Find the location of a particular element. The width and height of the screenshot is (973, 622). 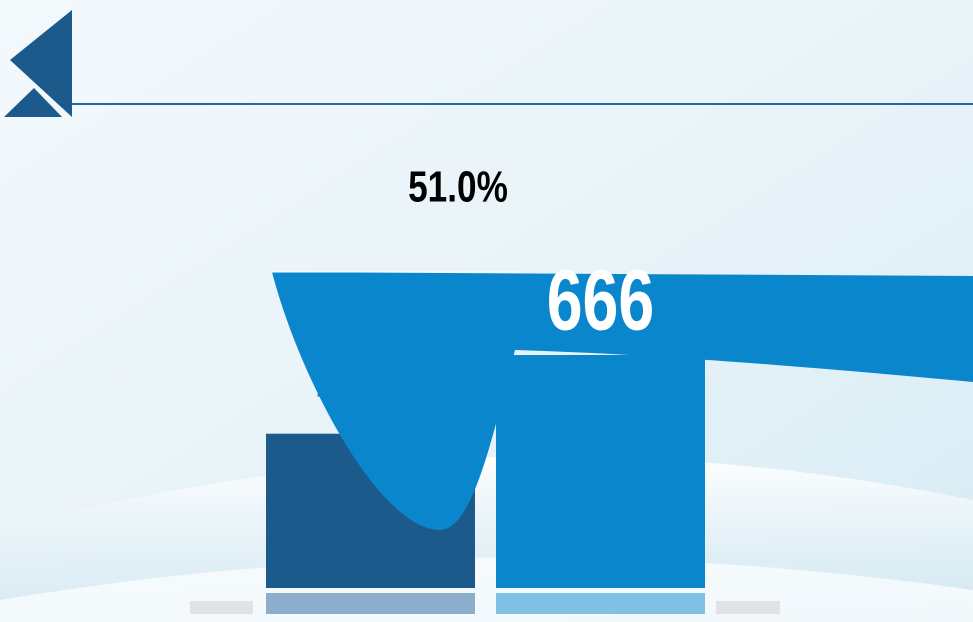

value-labels: 666 is located at coordinates (601, 301).